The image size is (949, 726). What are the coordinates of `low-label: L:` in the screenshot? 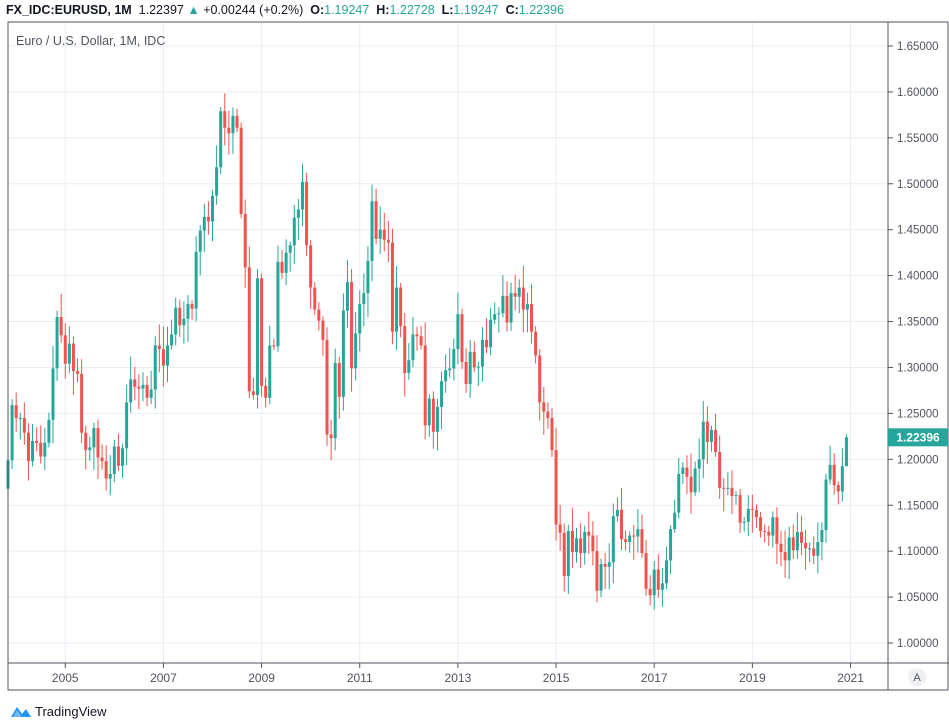 It's located at (447, 10).